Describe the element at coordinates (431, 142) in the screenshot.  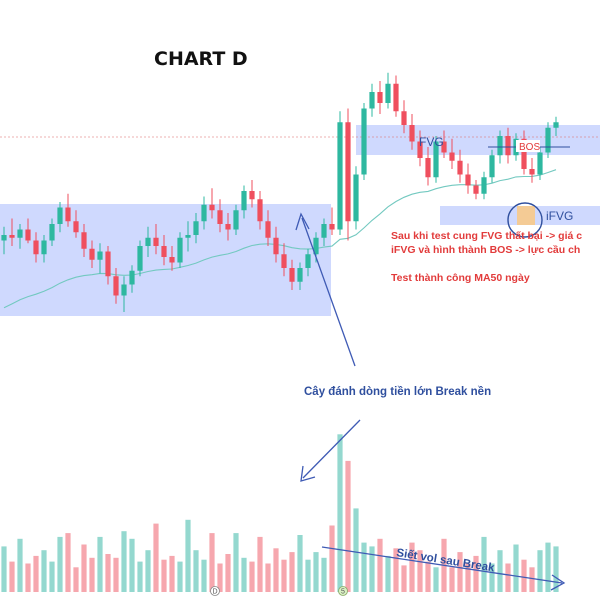
I see `fvg-label: FVG` at that location.